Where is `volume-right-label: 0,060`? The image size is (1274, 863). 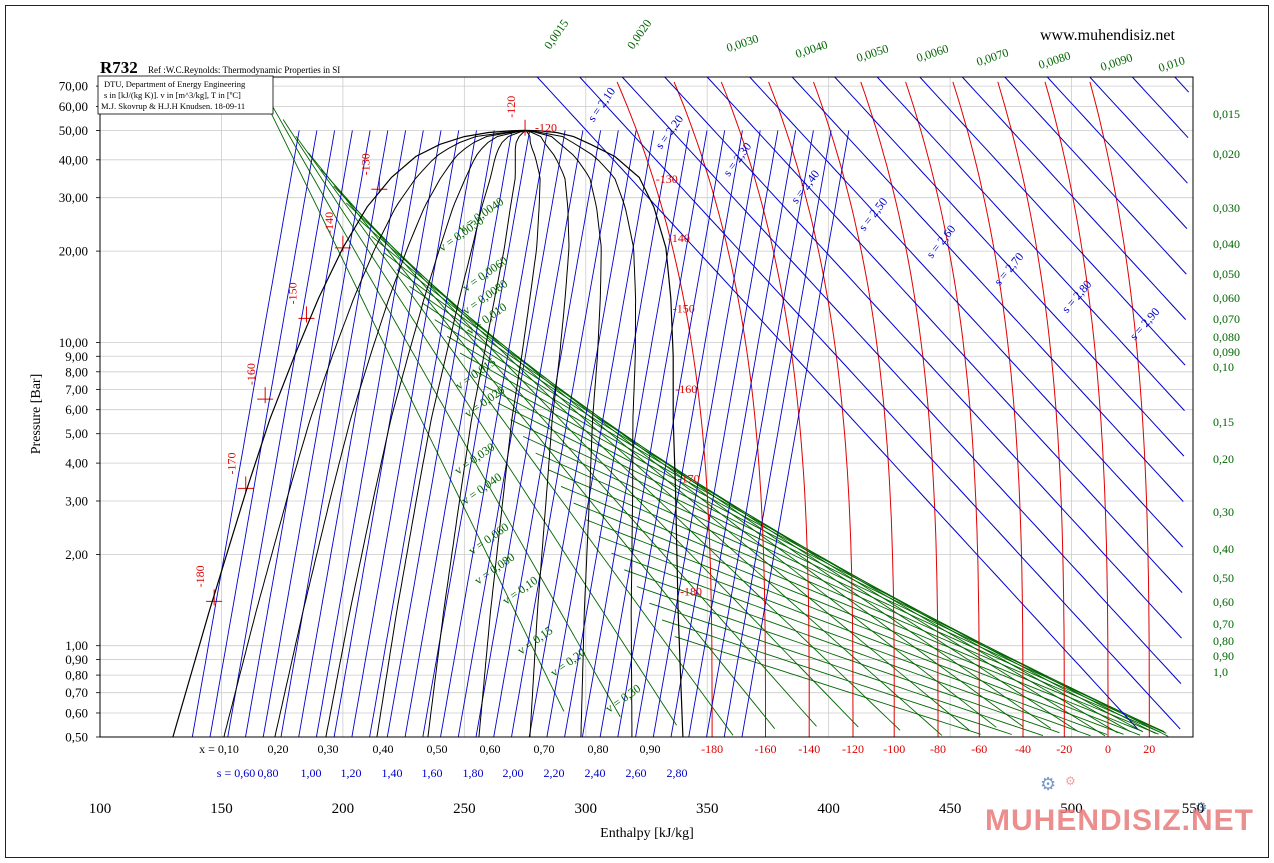
volume-right-label: 0,060 is located at coordinates (1226, 298).